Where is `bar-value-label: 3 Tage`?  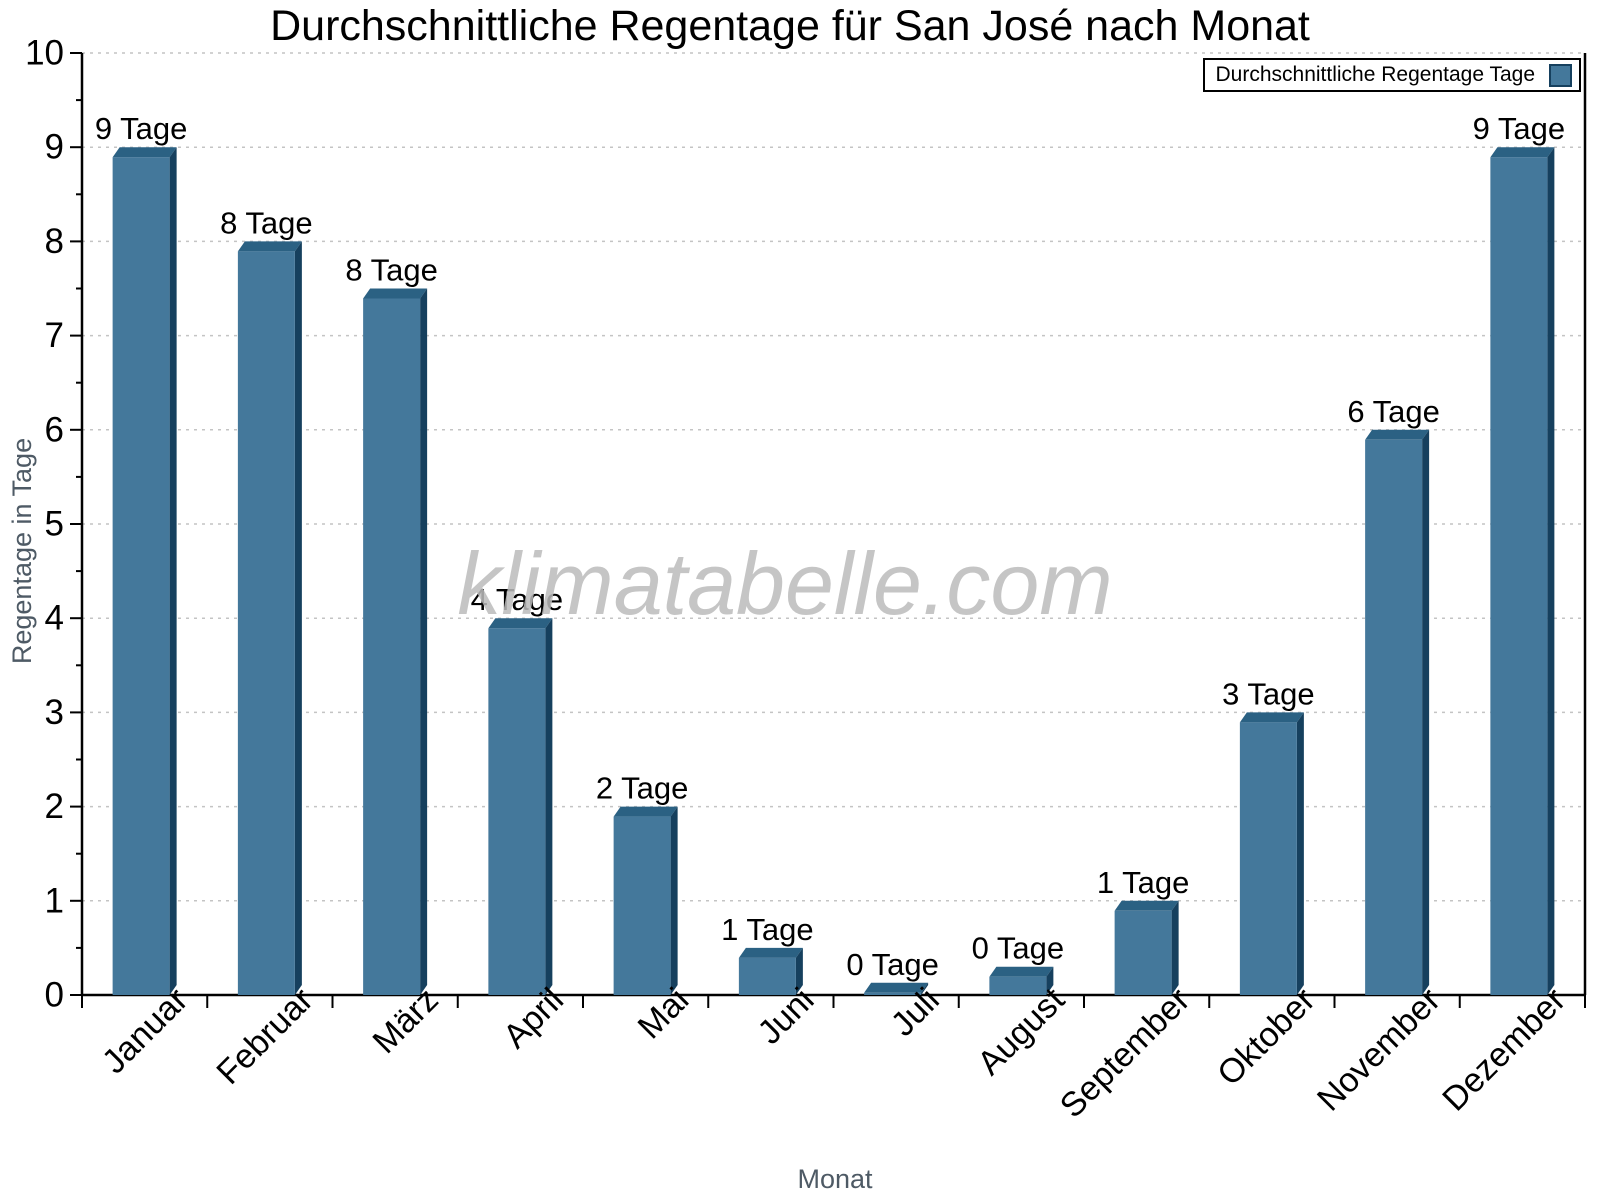 bar-value-label: 3 Tage is located at coordinates (1268, 693).